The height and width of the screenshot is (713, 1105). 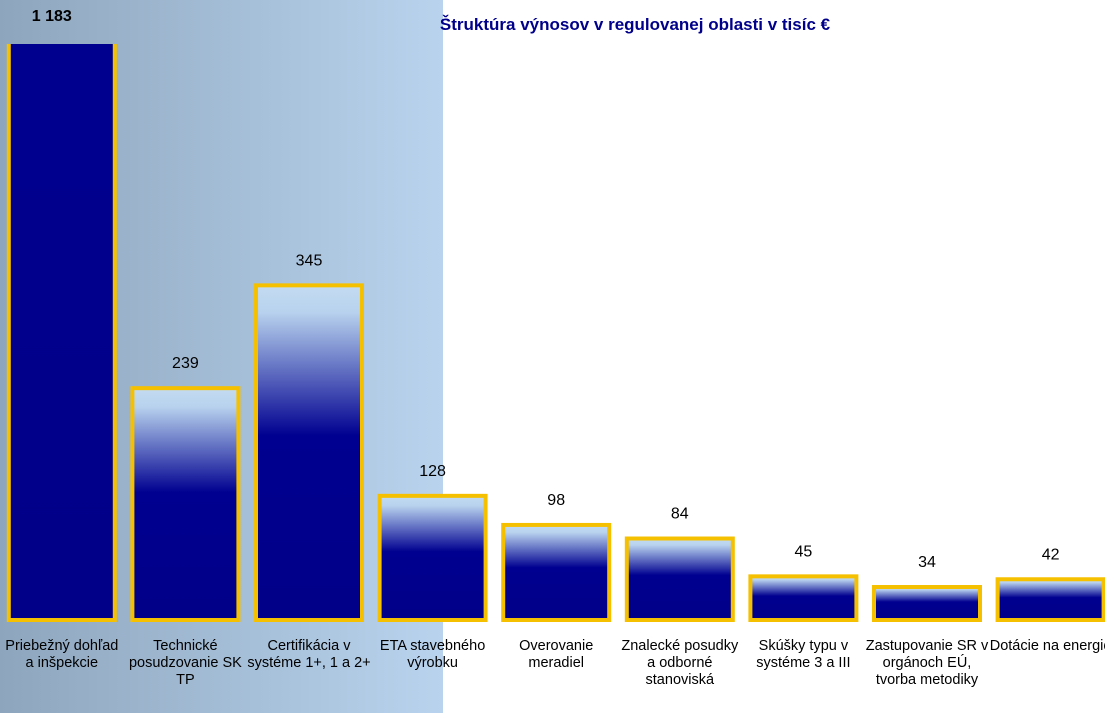 What do you see at coordinates (309, 654) in the screenshot?
I see `category-label: Certifikácia v systéme 1+, 1 a 2+` at bounding box center [309, 654].